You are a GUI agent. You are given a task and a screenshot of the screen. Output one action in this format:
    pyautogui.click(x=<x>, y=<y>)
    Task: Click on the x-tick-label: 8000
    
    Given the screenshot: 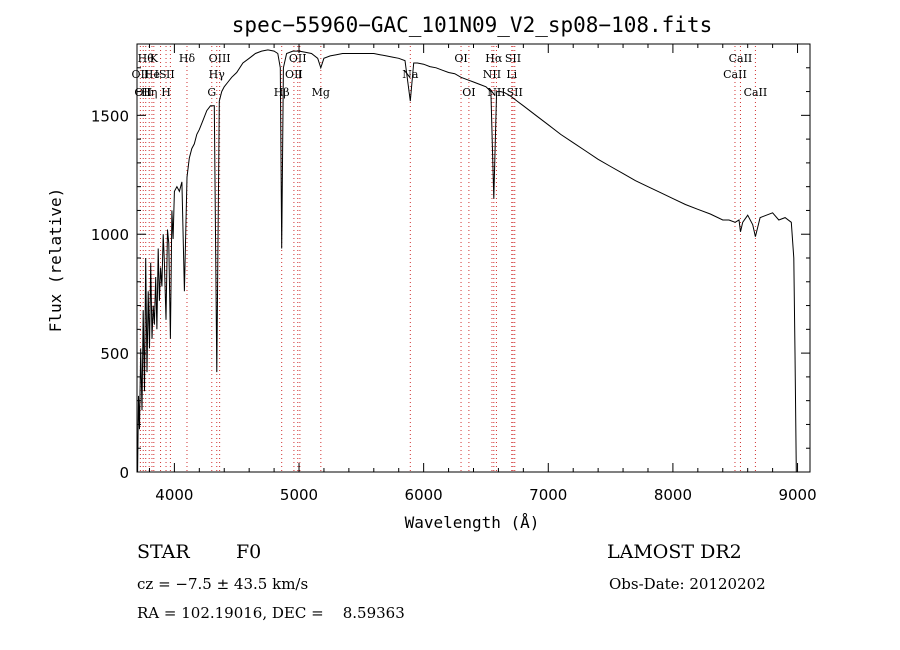 What is the action you would take?
    pyautogui.click(x=673, y=495)
    